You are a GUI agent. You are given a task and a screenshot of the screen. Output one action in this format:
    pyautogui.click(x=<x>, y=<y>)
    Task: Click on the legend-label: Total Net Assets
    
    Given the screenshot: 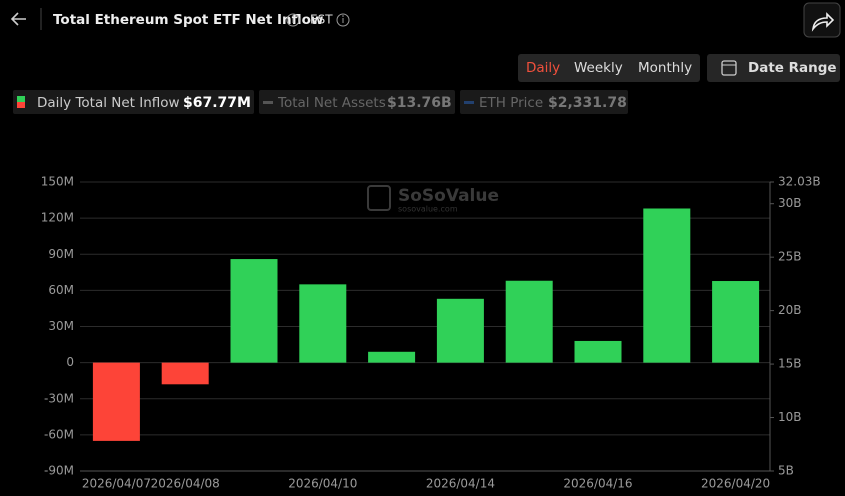 What is the action you would take?
    pyautogui.click(x=331, y=103)
    